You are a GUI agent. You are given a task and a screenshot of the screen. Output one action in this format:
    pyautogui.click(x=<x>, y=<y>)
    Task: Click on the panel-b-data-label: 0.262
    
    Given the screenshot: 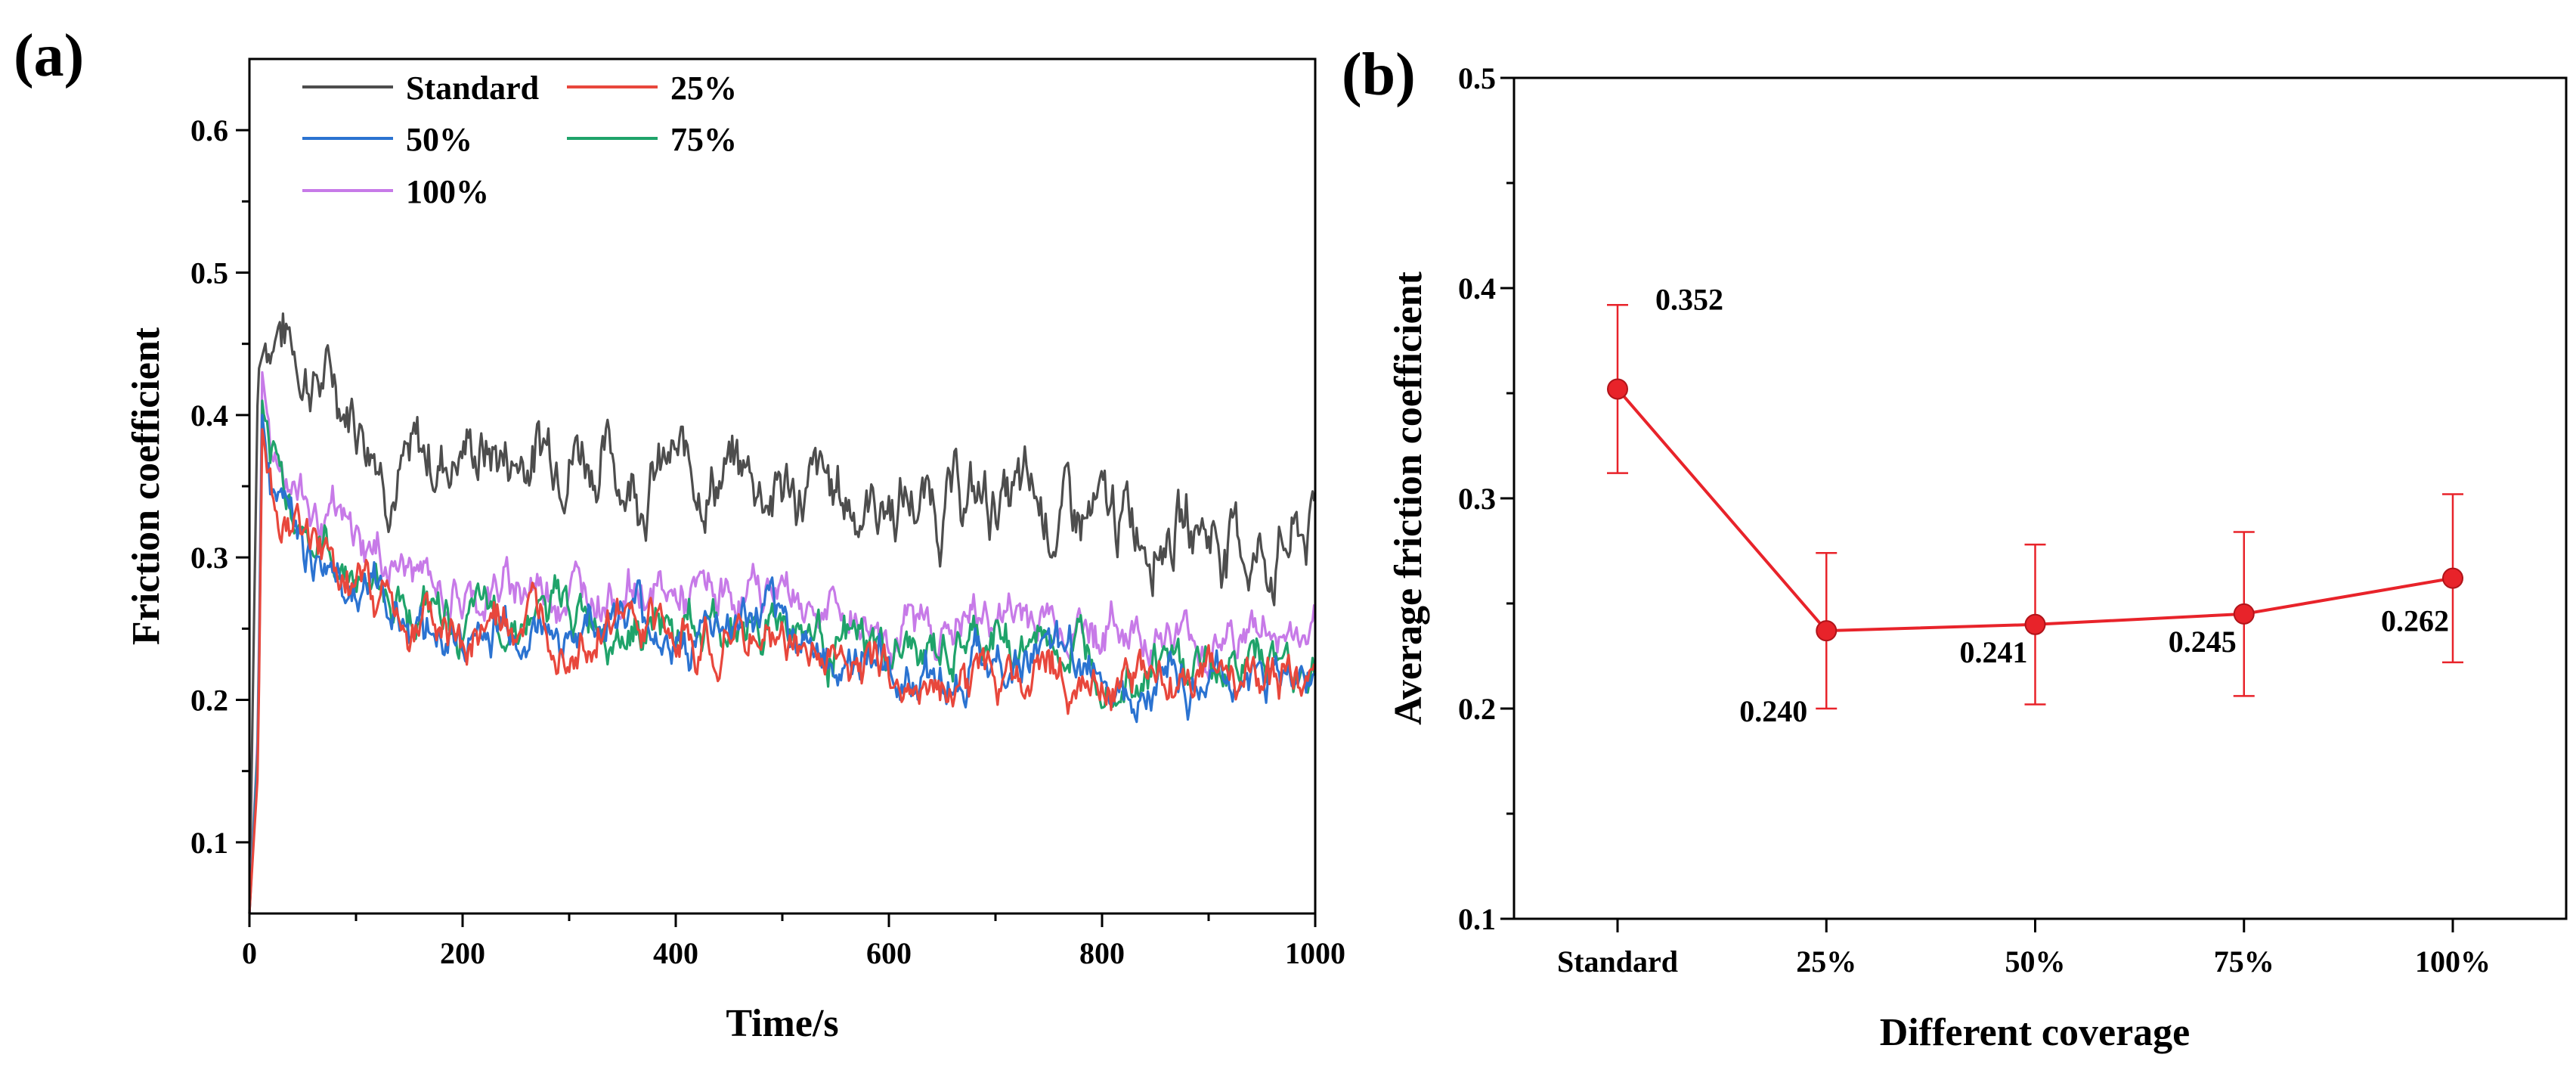 What is the action you would take?
    pyautogui.click(x=2415, y=621)
    